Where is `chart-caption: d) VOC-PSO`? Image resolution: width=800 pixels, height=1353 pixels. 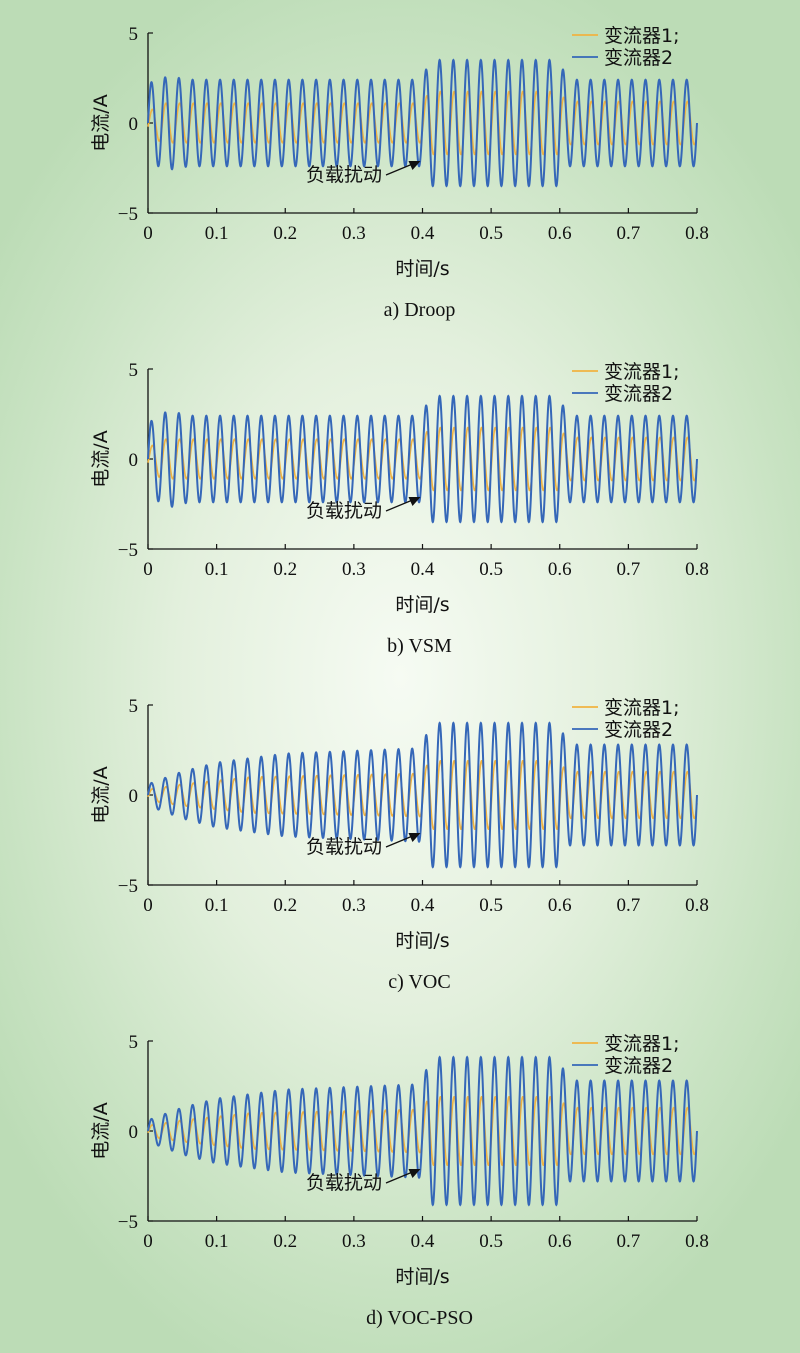 chart-caption: d) VOC-PSO is located at coordinates (419, 1318).